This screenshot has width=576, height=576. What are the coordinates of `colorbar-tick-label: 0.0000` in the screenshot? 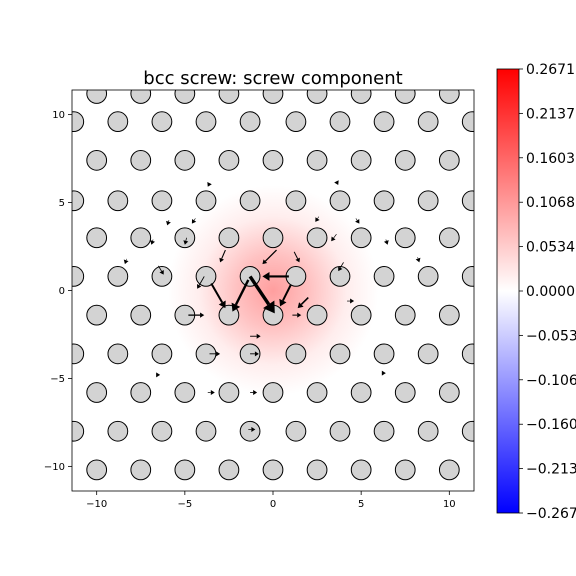 It's located at (550, 292).